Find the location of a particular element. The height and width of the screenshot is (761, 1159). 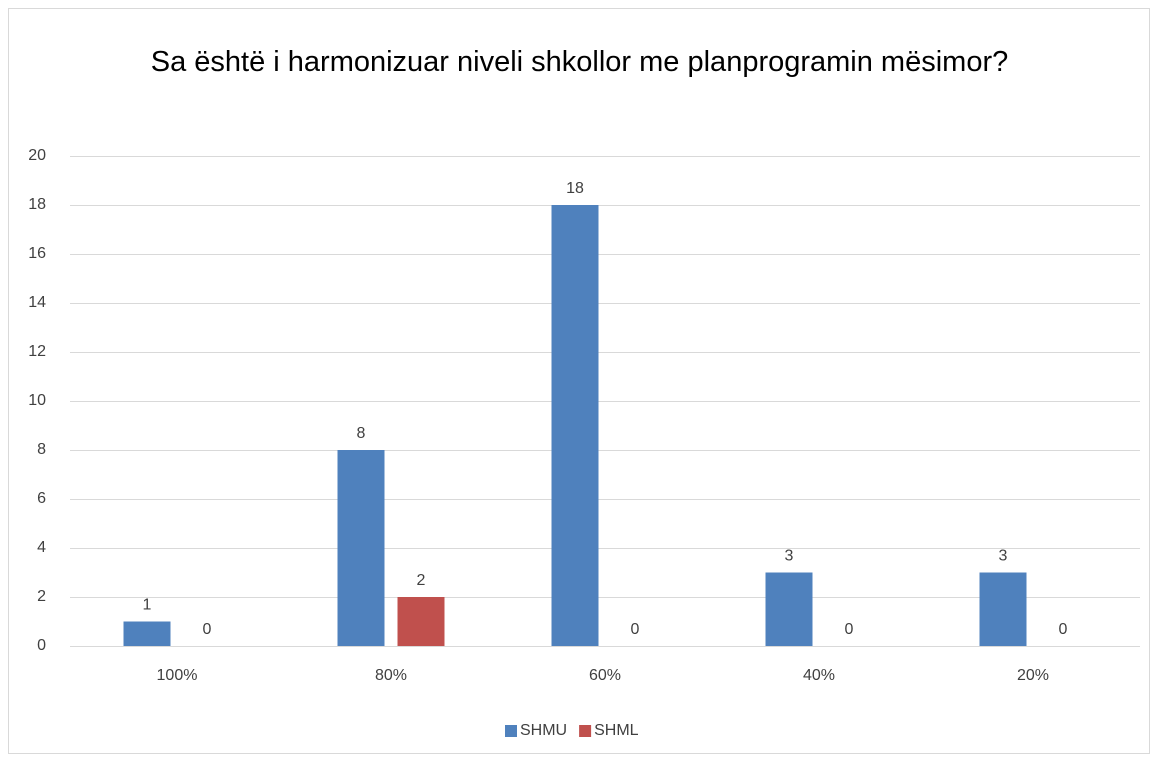

x-tick-label: 100% is located at coordinates (177, 675).